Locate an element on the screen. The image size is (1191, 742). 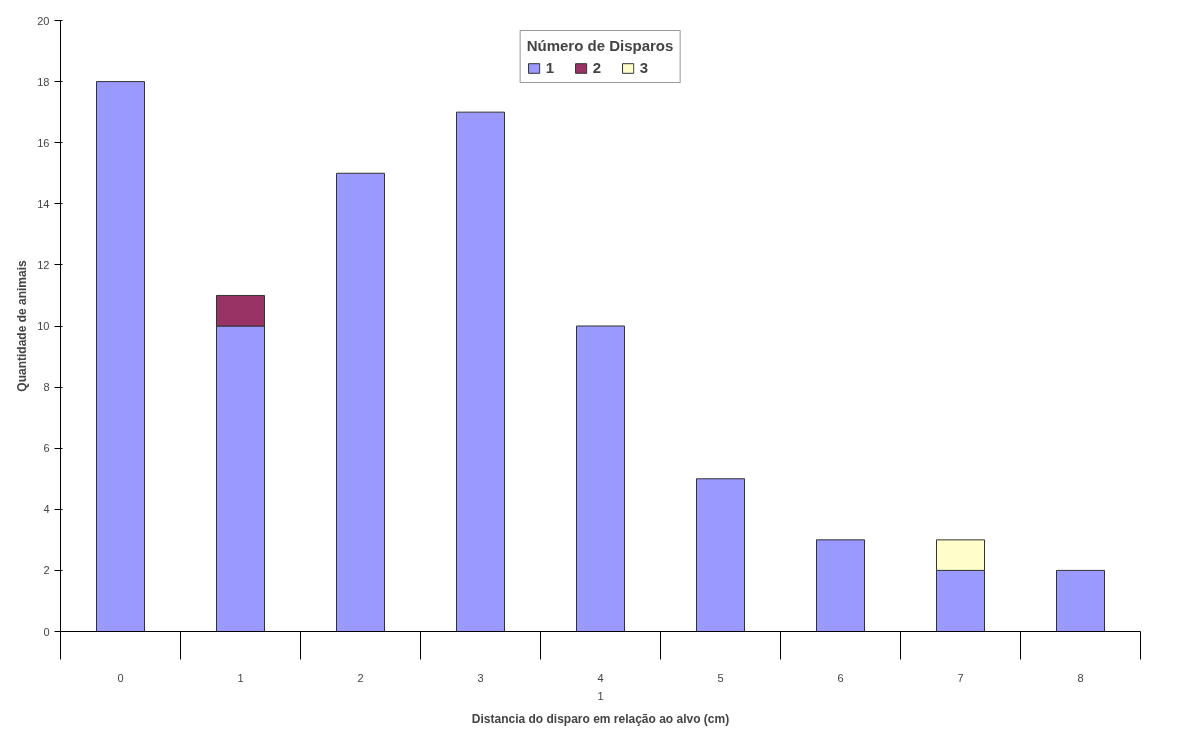
y-tick-label: 16 is located at coordinates (43, 142).